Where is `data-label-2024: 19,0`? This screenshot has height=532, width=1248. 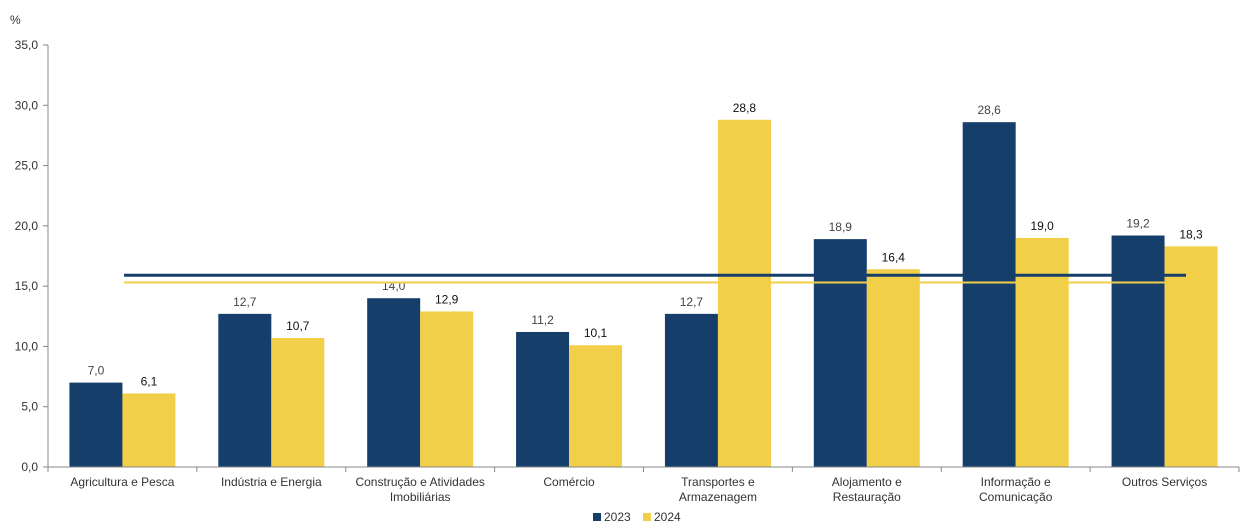 data-label-2024: 19,0 is located at coordinates (1043, 226).